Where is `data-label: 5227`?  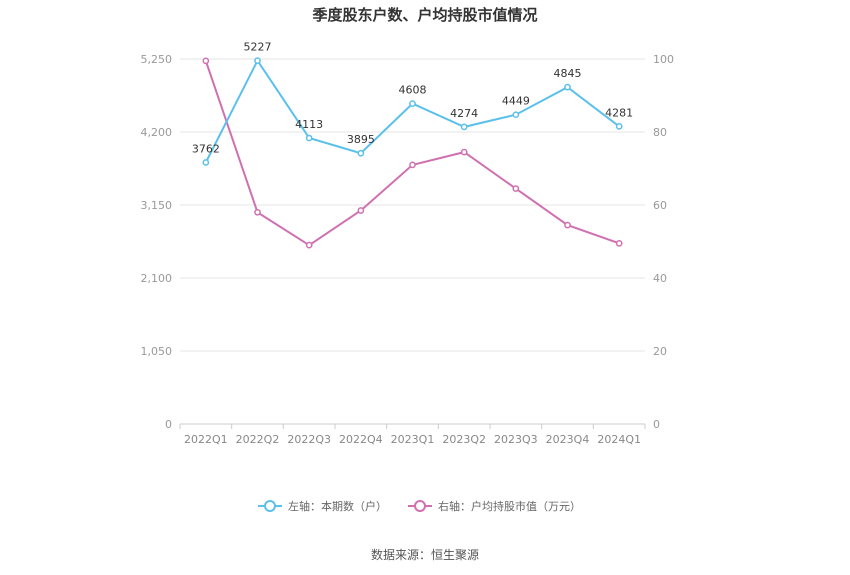
data-label: 5227 is located at coordinates (258, 47).